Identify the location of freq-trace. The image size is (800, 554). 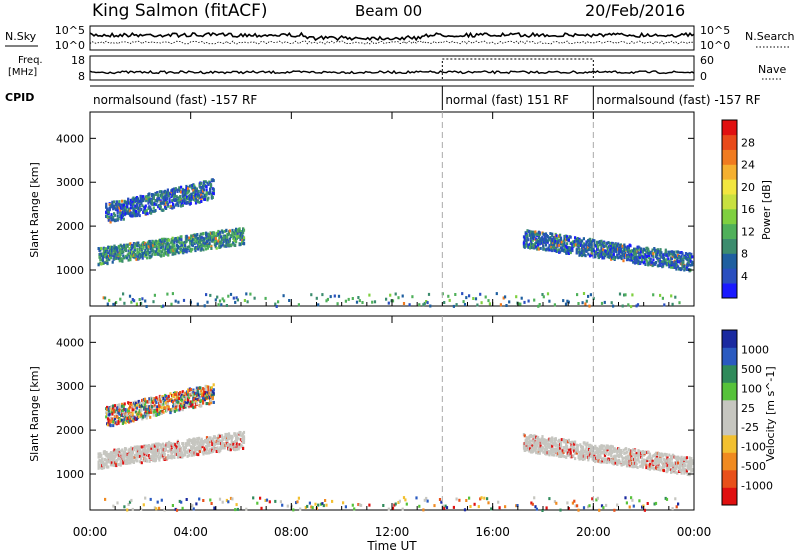
(392, 72).